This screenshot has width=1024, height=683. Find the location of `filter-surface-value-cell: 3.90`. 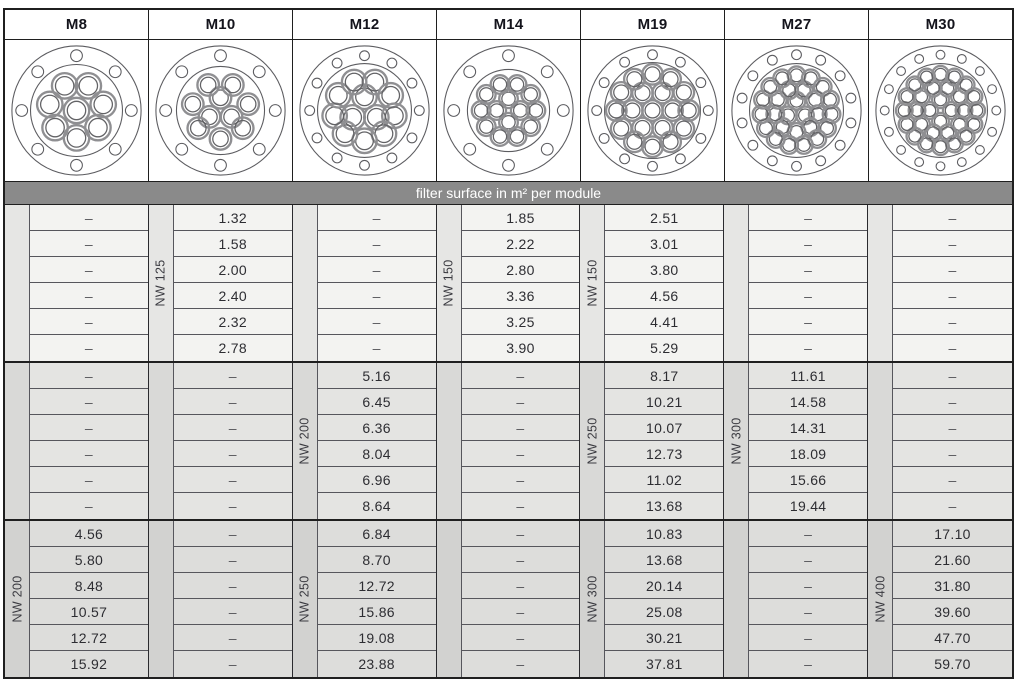

filter-surface-value-cell: 3.90 is located at coordinates (520, 348).